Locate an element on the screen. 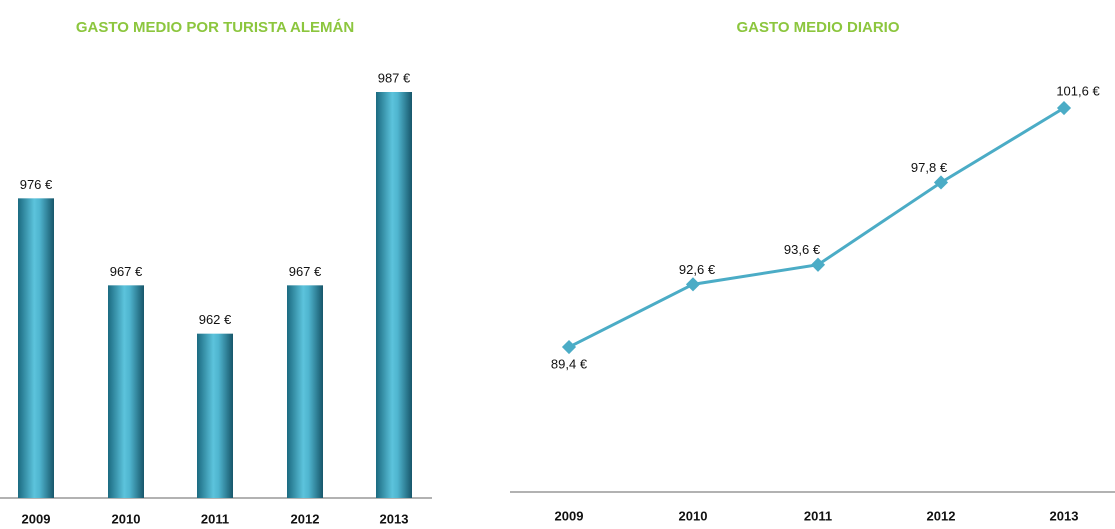  chart-title: GASTO MEDIO POR TURISTA ALEMÁN is located at coordinates (215, 27).